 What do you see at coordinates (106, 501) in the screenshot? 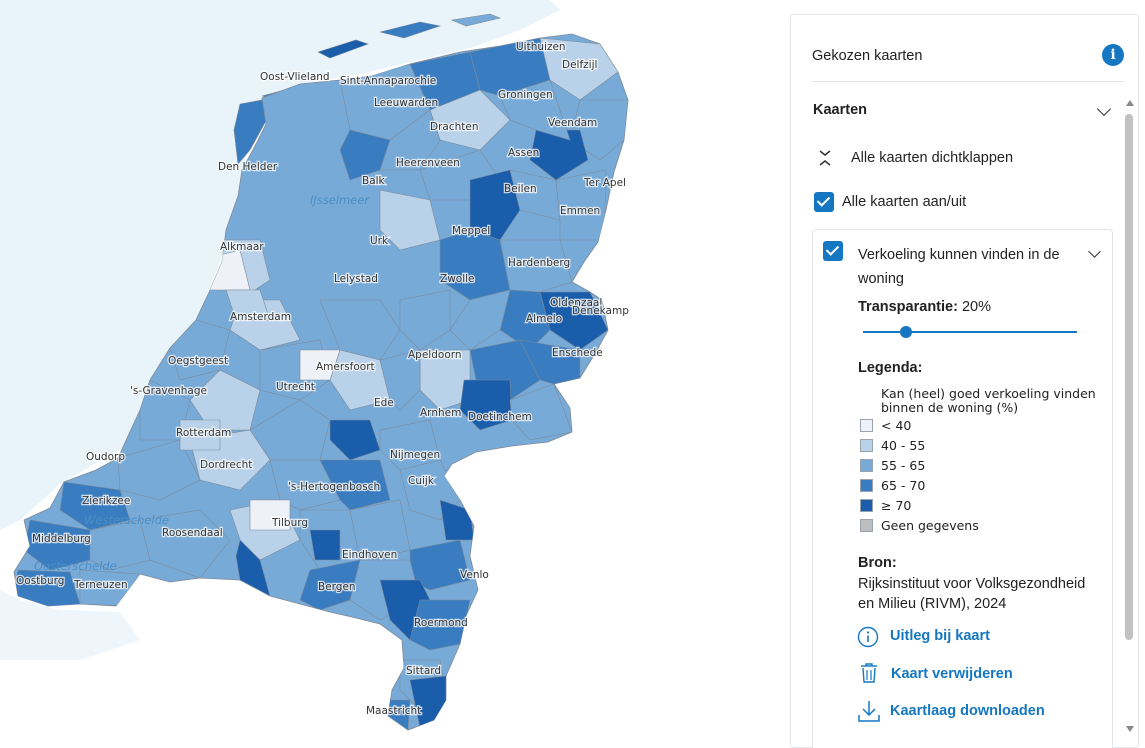
I see `place-label: Zierikzee` at bounding box center [106, 501].